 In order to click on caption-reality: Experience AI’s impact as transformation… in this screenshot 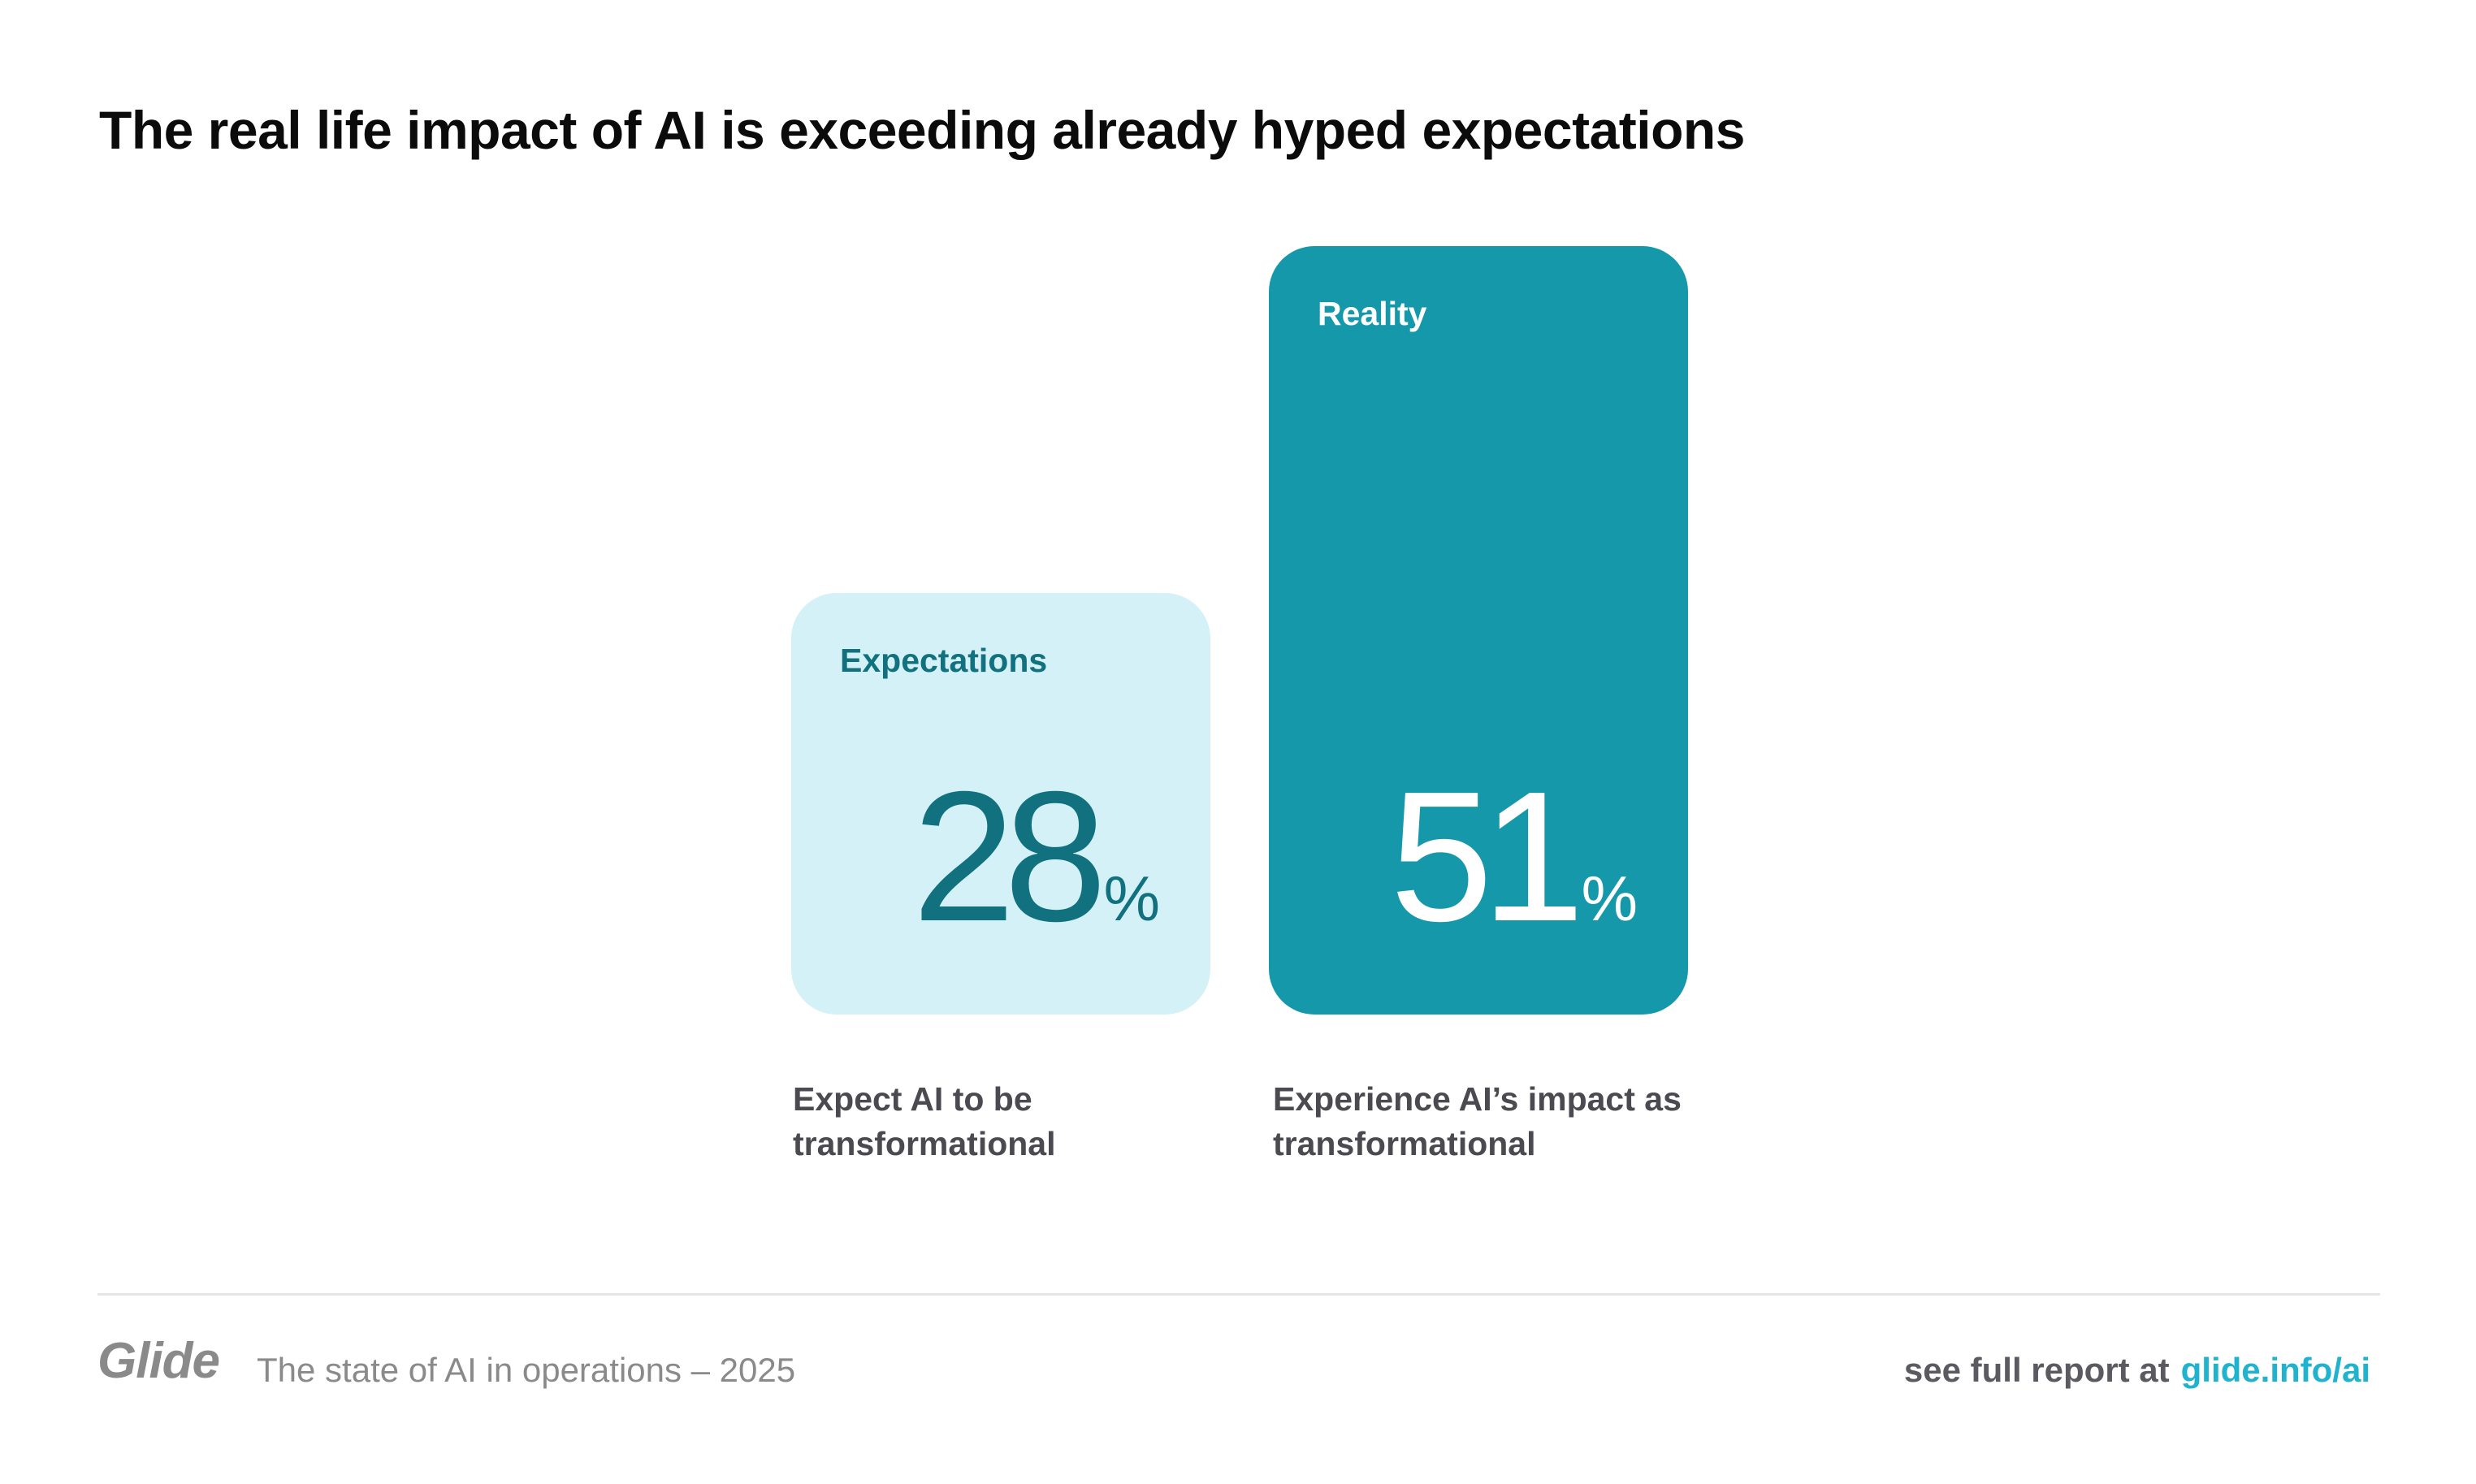, I will do `click(1500, 1121)`.